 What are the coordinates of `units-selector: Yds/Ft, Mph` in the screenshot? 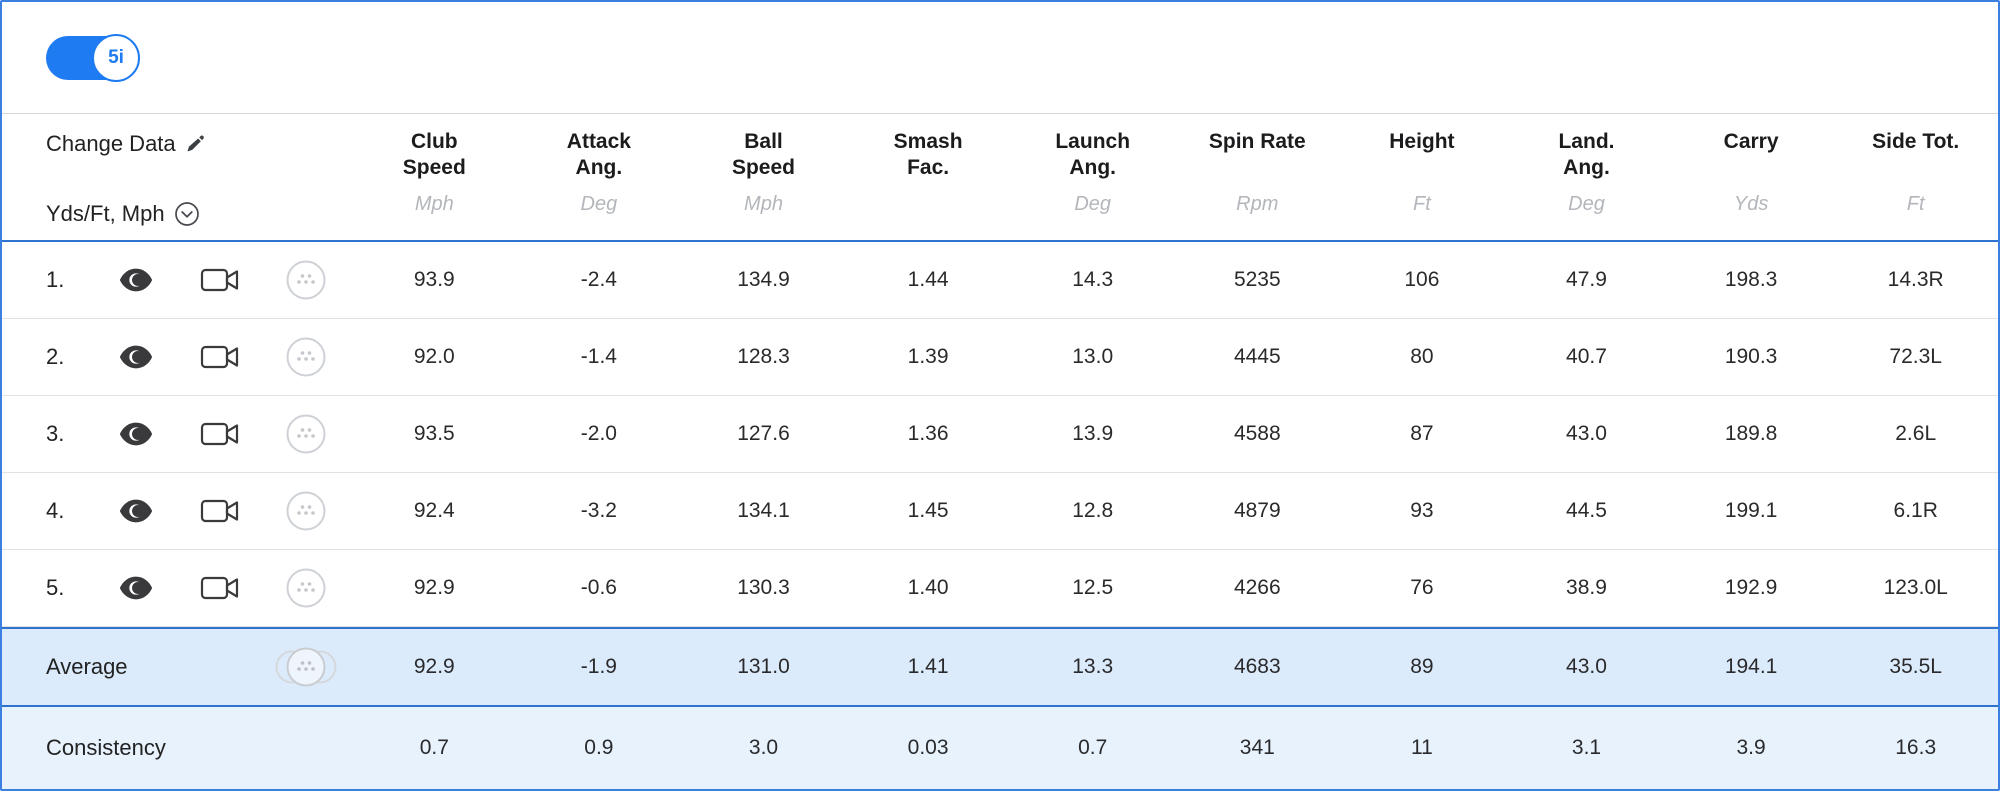 It's located at (199, 214).